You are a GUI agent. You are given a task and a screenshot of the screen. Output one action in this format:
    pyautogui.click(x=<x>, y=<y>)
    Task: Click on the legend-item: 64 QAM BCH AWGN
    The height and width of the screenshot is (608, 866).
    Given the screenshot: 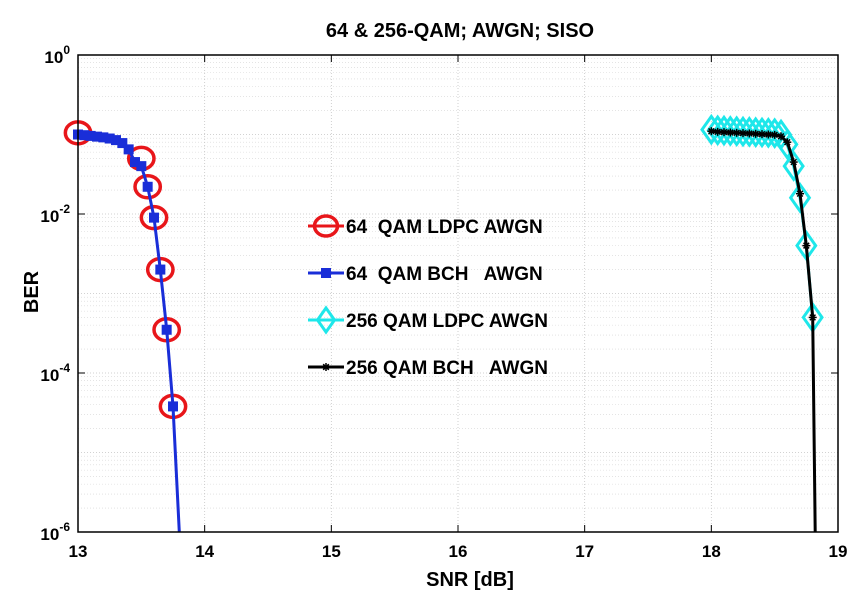 What is the action you would take?
    pyautogui.click(x=425, y=274)
    